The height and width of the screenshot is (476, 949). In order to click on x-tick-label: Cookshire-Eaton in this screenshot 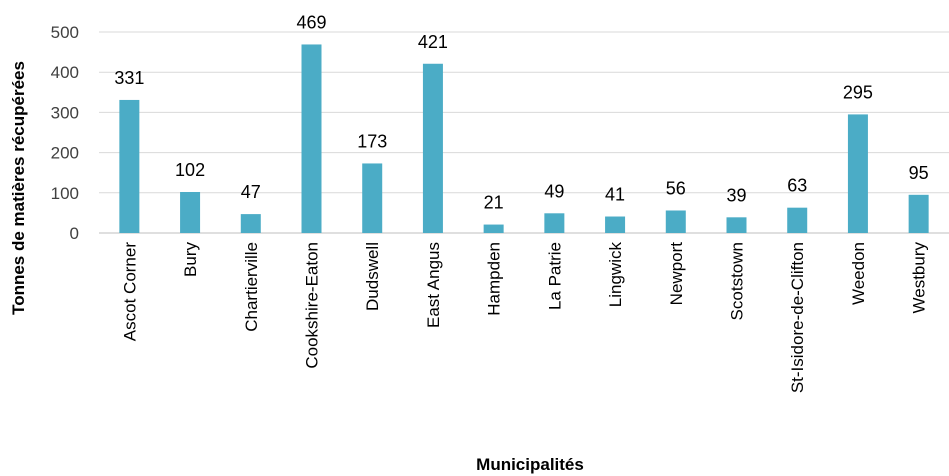, I will do `click(312, 305)`.